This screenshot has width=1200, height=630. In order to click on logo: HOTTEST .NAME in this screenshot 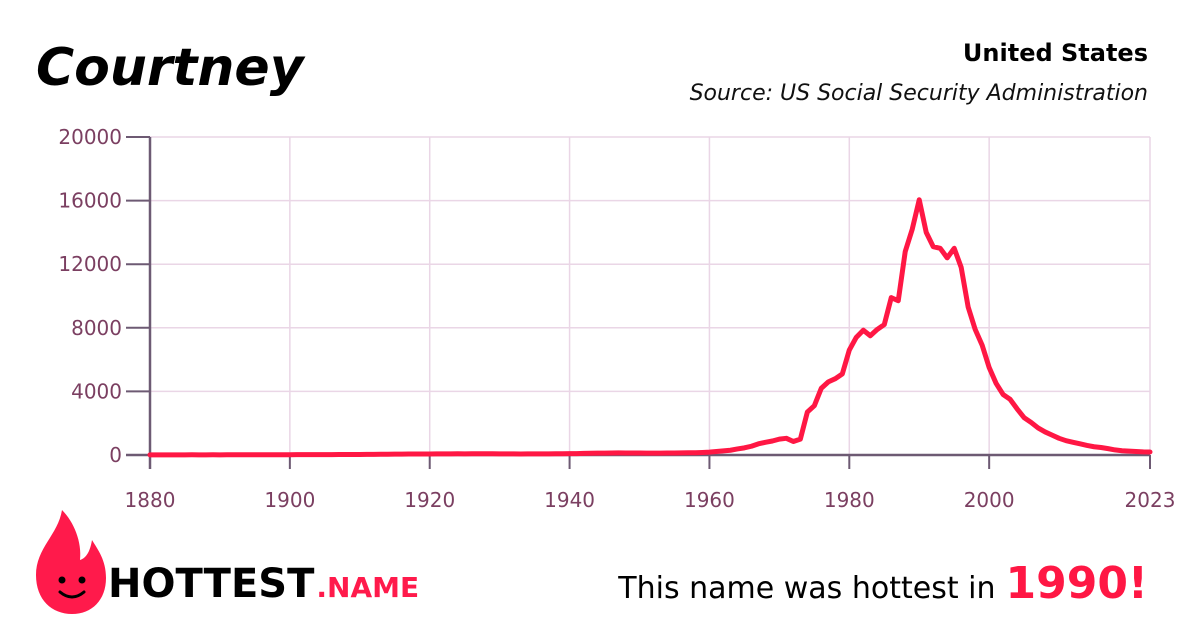, I will do `click(227, 562)`.